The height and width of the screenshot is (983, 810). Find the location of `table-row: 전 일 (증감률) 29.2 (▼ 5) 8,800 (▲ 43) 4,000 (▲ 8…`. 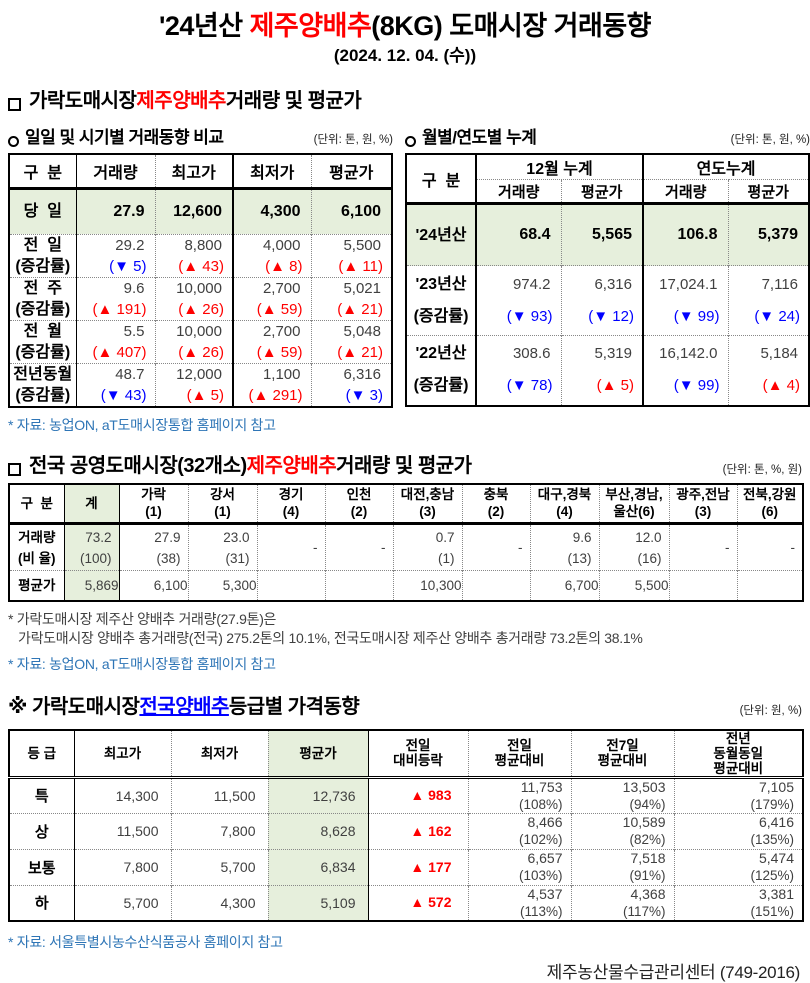

table-row: 전 일 (증감률) 29.2 (▼ 5) 8,800 (▲ 43) 4,000 (▲ 8… is located at coordinates (200, 255).